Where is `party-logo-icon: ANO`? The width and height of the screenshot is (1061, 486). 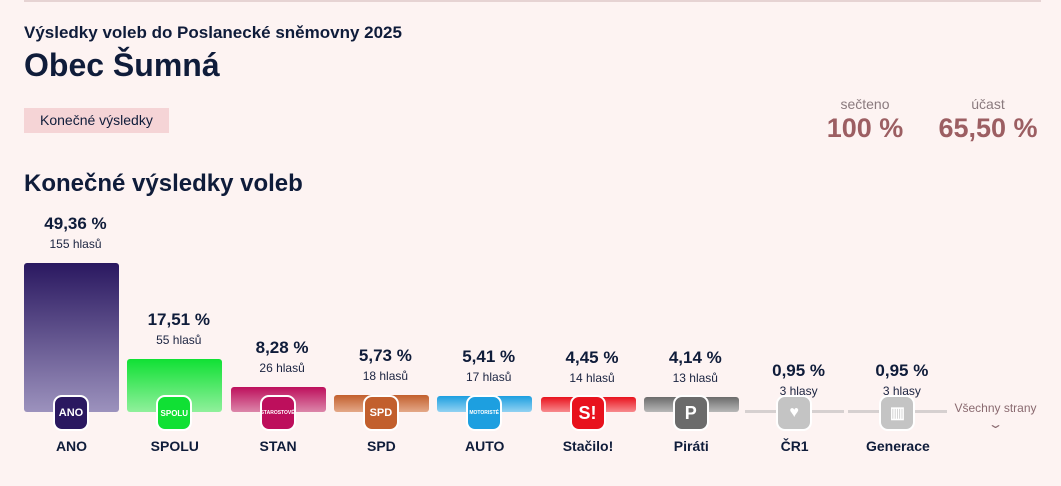
party-logo-icon: ANO is located at coordinates (71, 413).